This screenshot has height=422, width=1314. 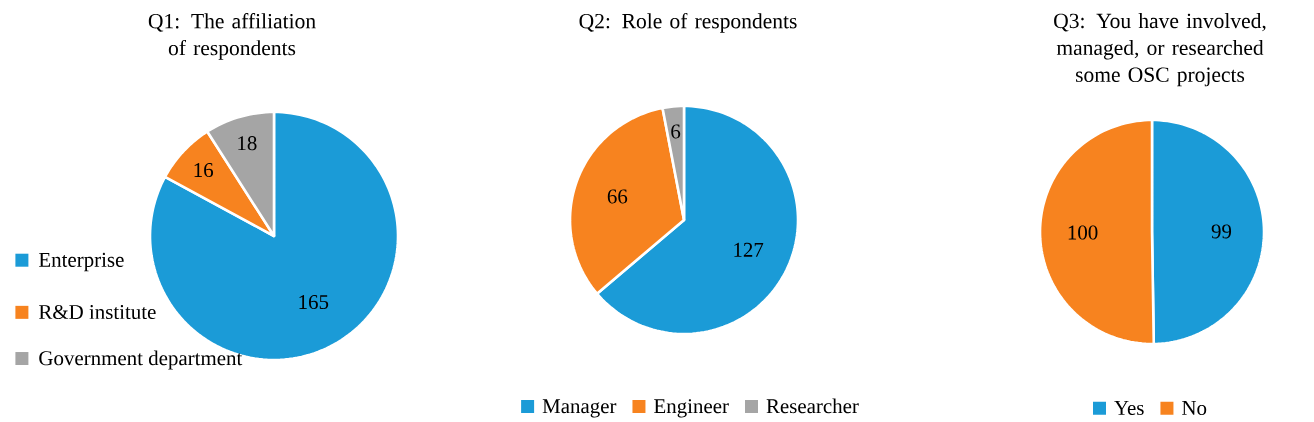 I want to click on legend-label: No, so click(x=1194, y=408).